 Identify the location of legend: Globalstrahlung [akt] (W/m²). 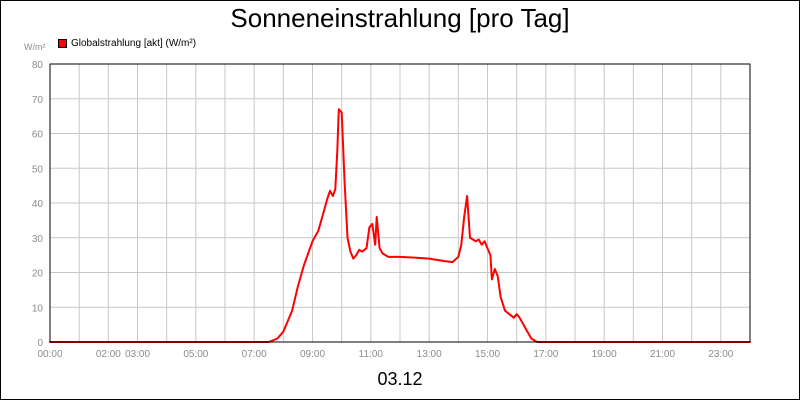
(127, 43).